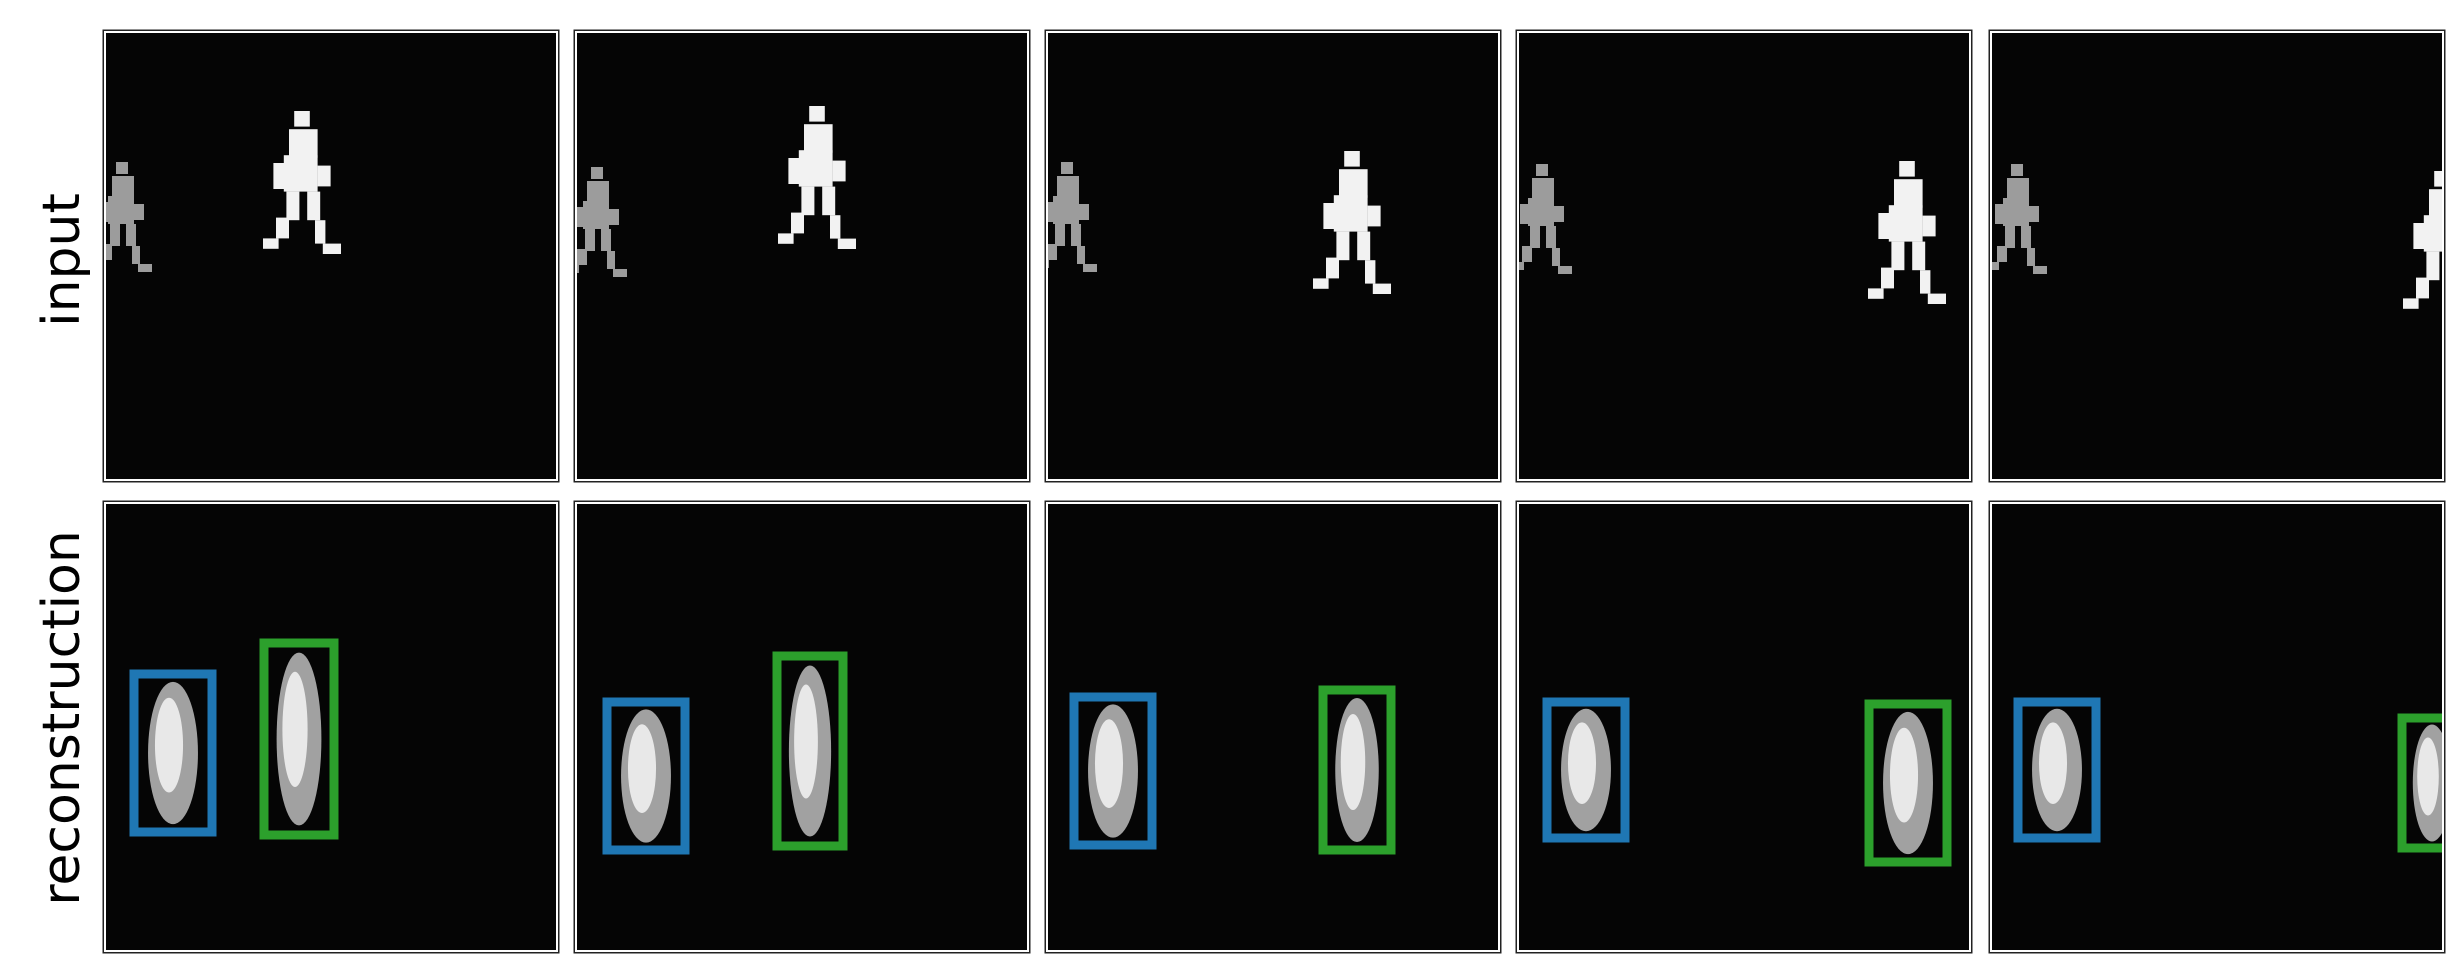 The height and width of the screenshot is (973, 2462). Describe the element at coordinates (62, 718) in the screenshot. I see `row-label-reconstruction: reconstruction` at that location.